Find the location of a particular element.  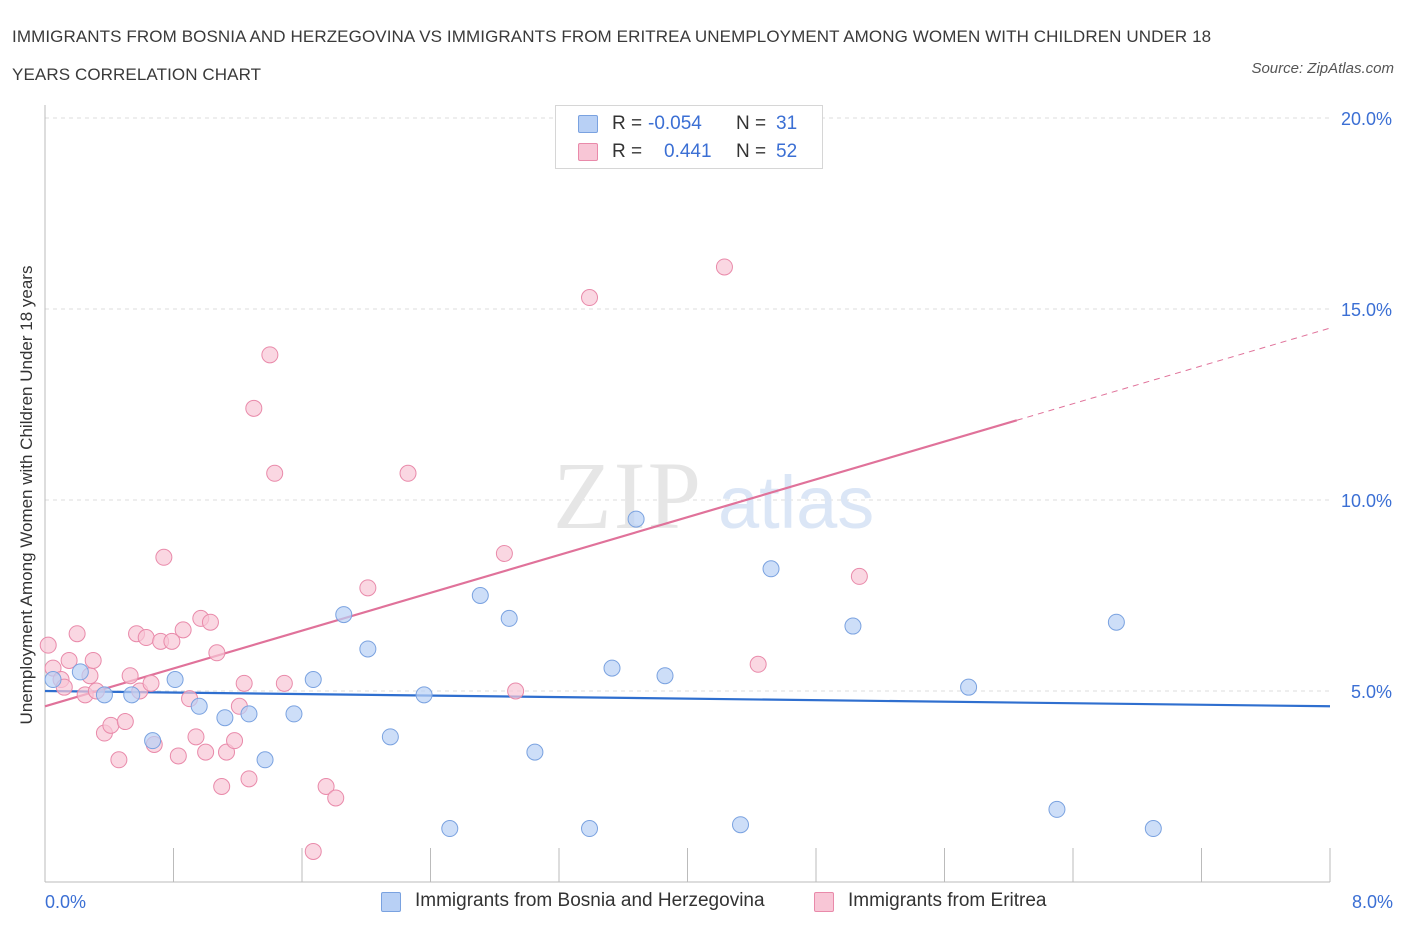

eritrea-swatch is located at coordinates (588, 152).